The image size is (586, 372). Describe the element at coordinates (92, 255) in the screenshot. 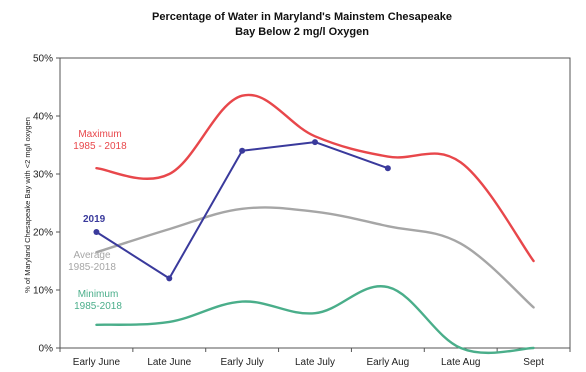

I see `series-label-average: Average` at that location.